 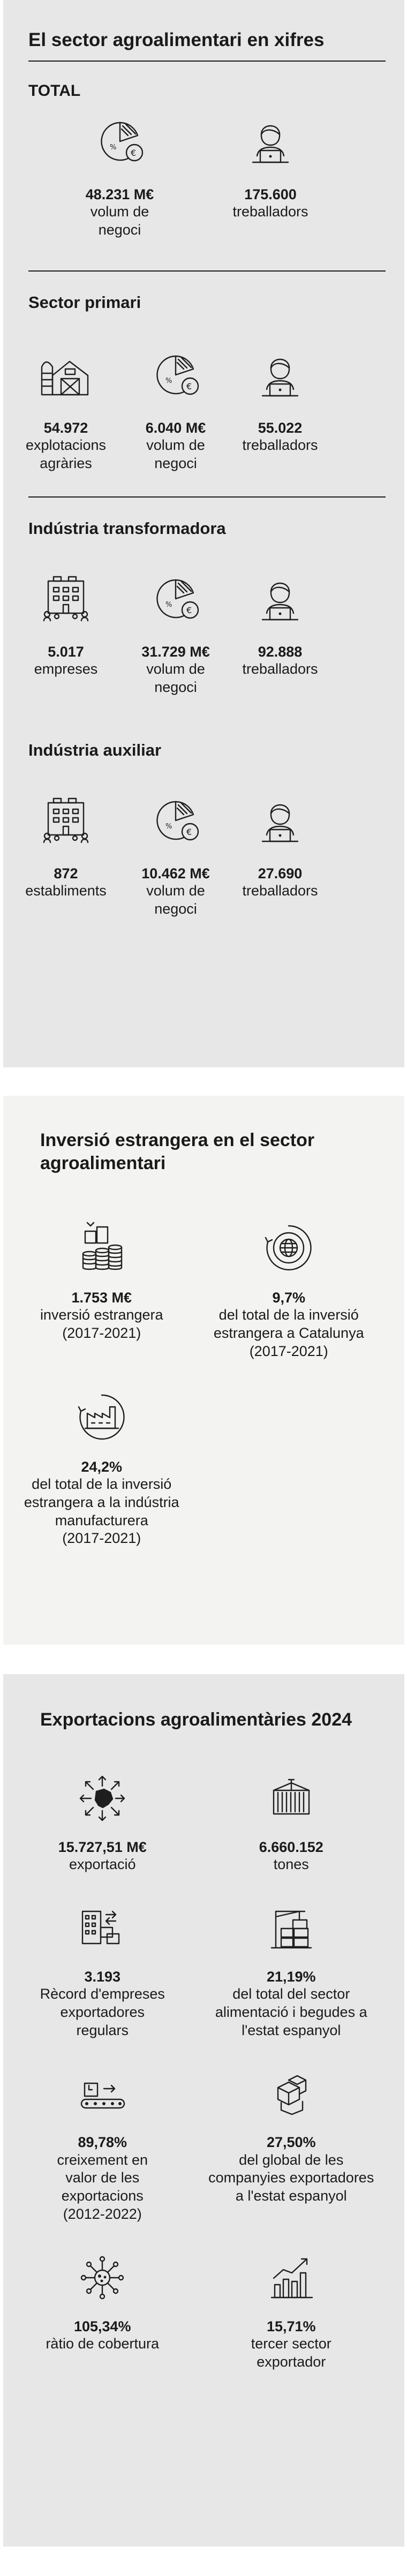 I want to click on export-stat: 15,71% tercer sector exportador, so click(x=291, y=2309).